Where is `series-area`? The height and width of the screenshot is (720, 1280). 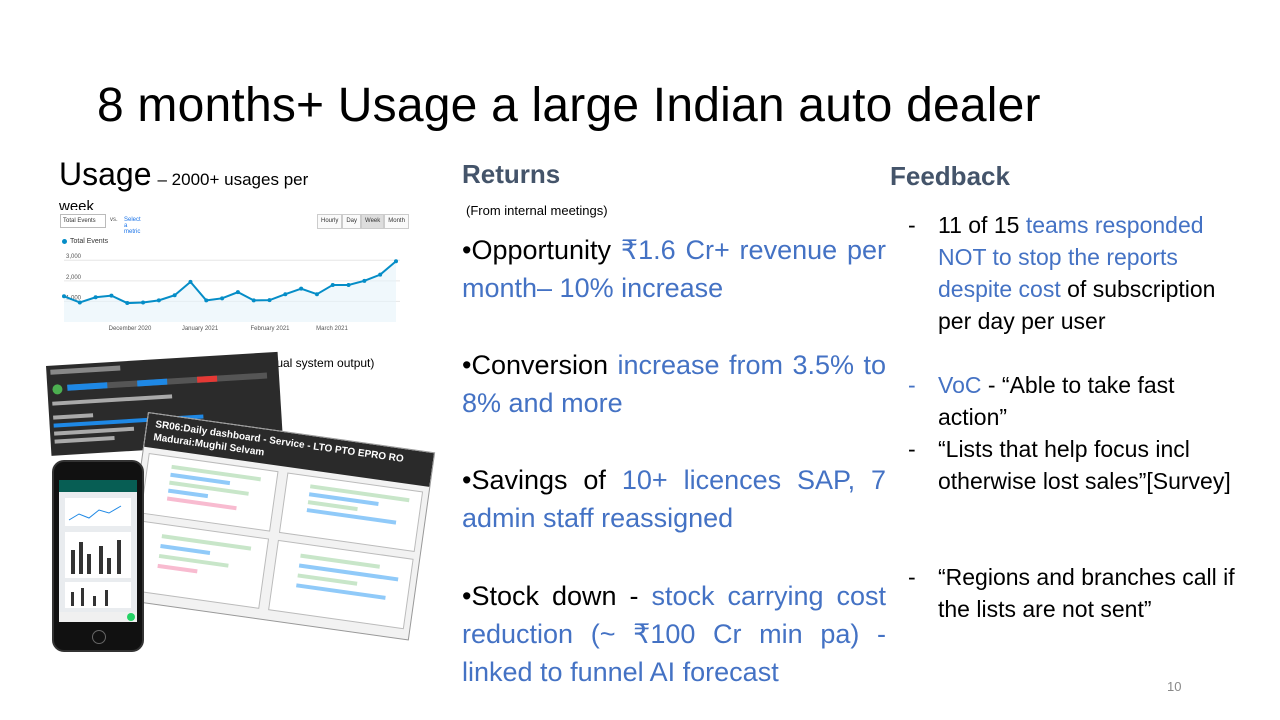 series-area is located at coordinates (230, 291).